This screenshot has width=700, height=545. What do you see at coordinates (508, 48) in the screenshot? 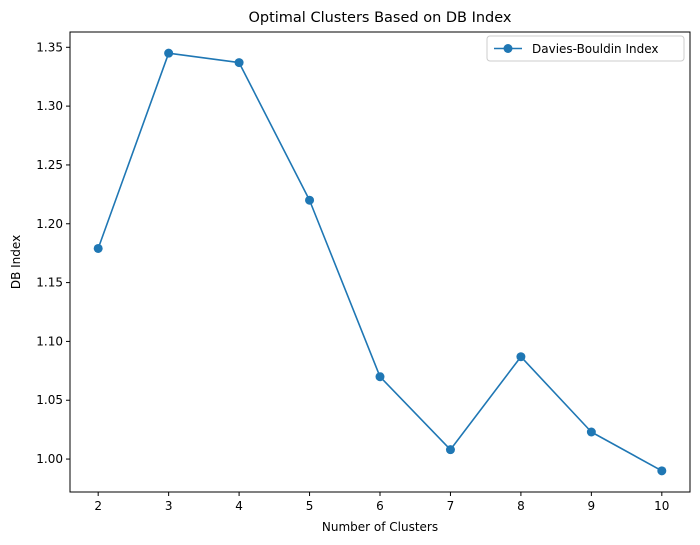
I see `legend-marker` at bounding box center [508, 48].